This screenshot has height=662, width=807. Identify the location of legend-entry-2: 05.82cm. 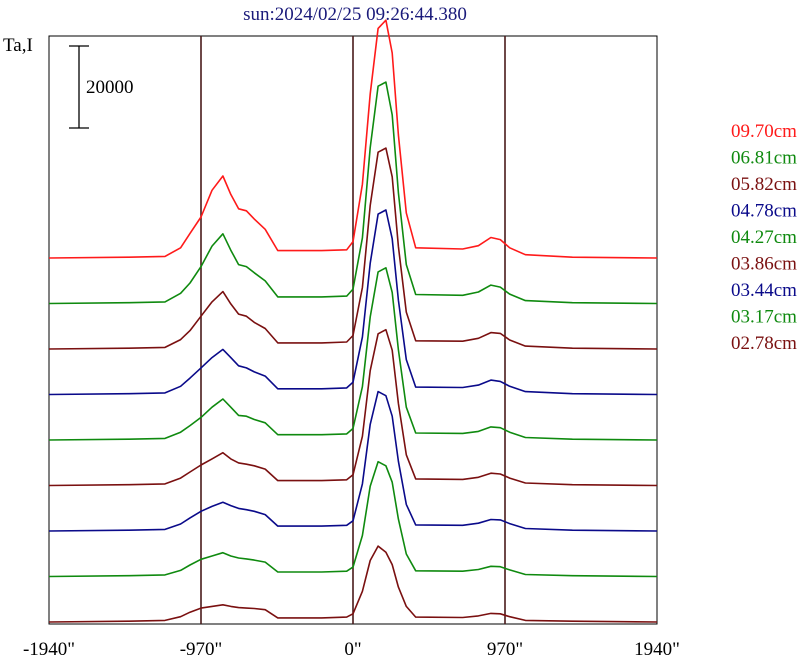
(764, 184).